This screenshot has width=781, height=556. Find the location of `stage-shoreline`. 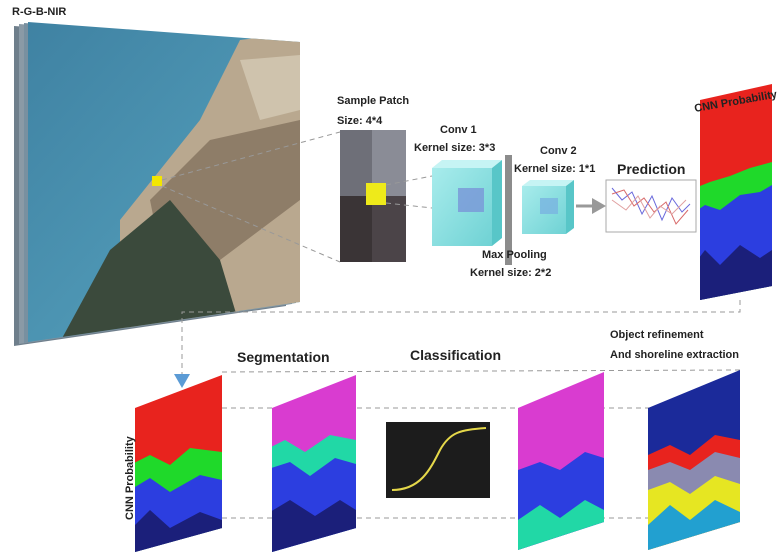

stage-shoreline is located at coordinates (694, 460).